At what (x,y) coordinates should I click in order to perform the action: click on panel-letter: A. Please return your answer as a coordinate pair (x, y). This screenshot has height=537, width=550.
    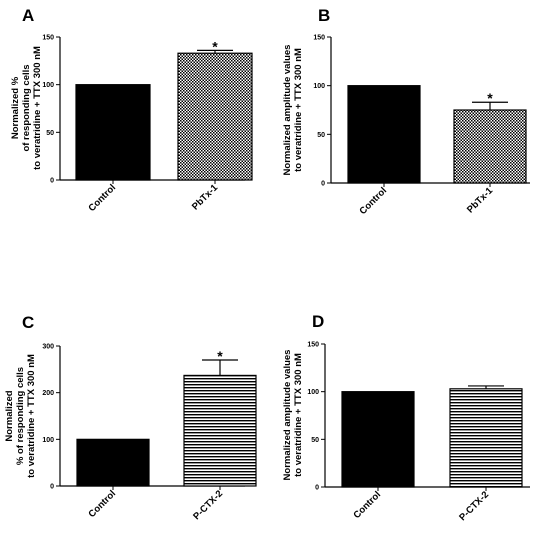
    Looking at the image, I should click on (28, 15).